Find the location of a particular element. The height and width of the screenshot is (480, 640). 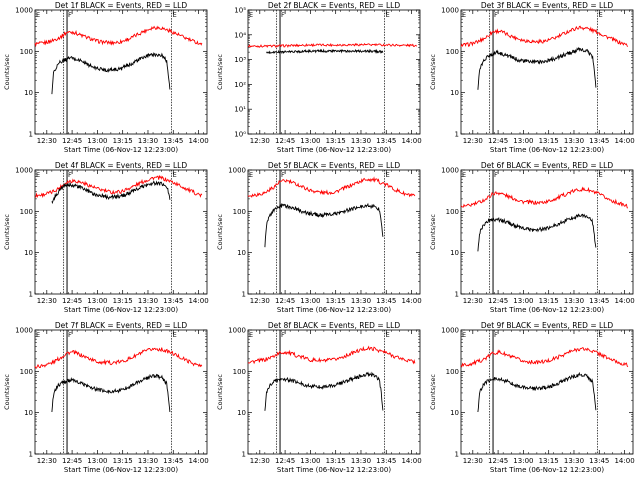

y-tick-label: 10¹ is located at coordinates (240, 110).